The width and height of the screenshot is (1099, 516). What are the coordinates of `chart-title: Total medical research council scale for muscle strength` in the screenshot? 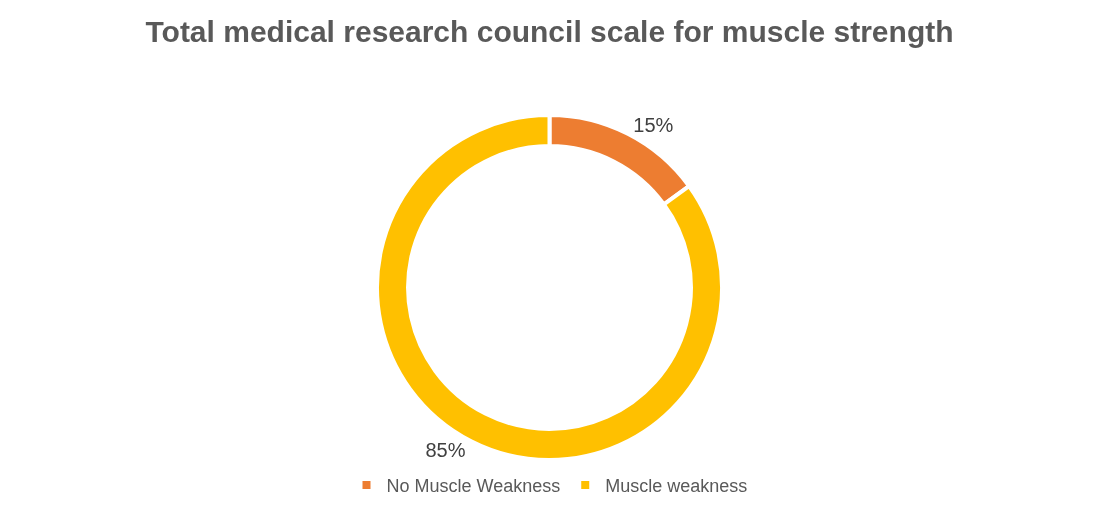 It's located at (549, 31).